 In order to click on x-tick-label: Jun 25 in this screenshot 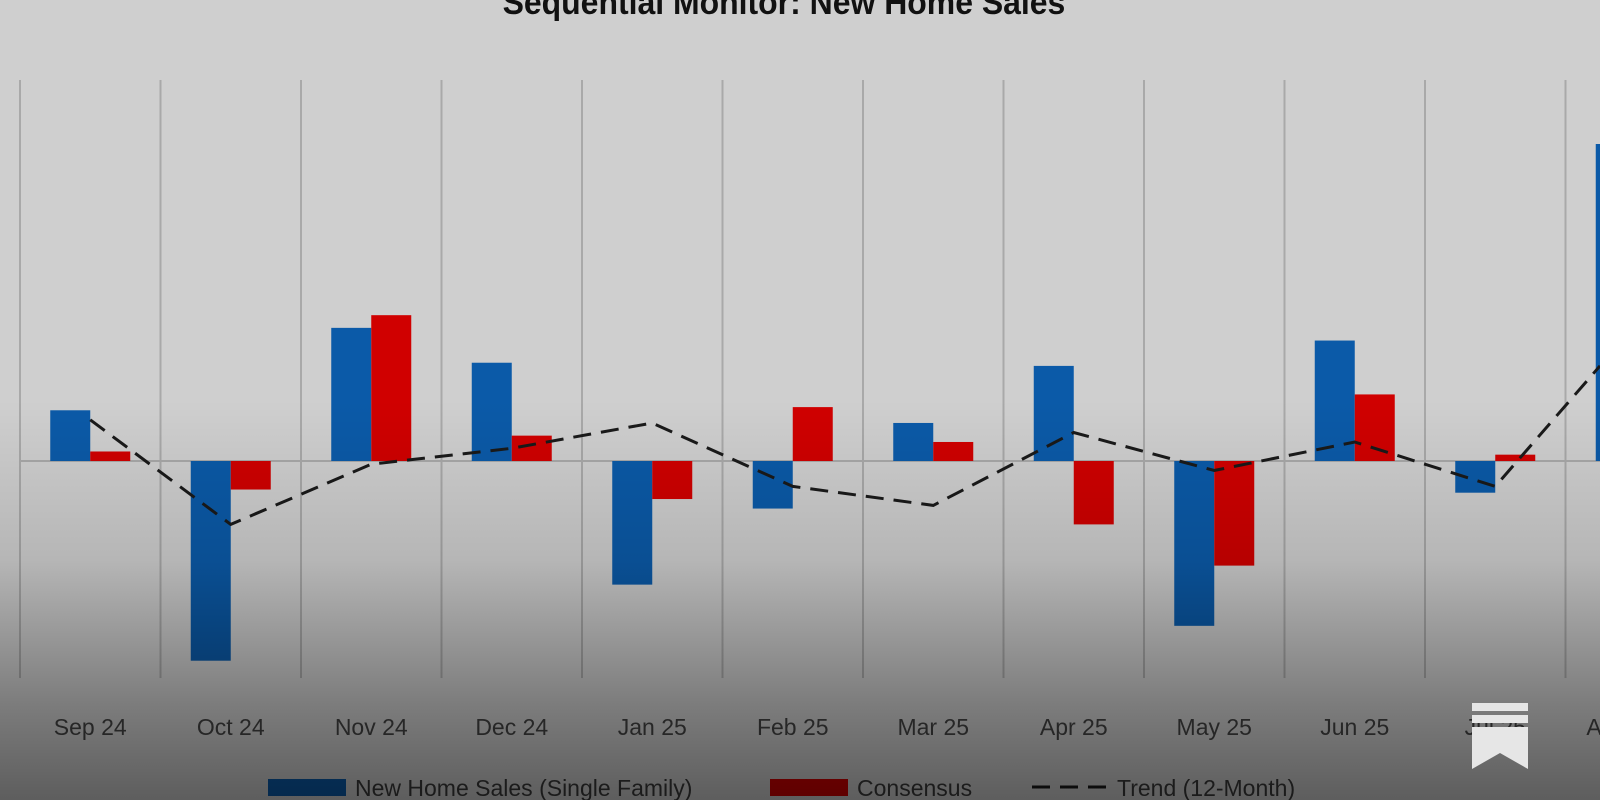, I will do `click(1354, 727)`.